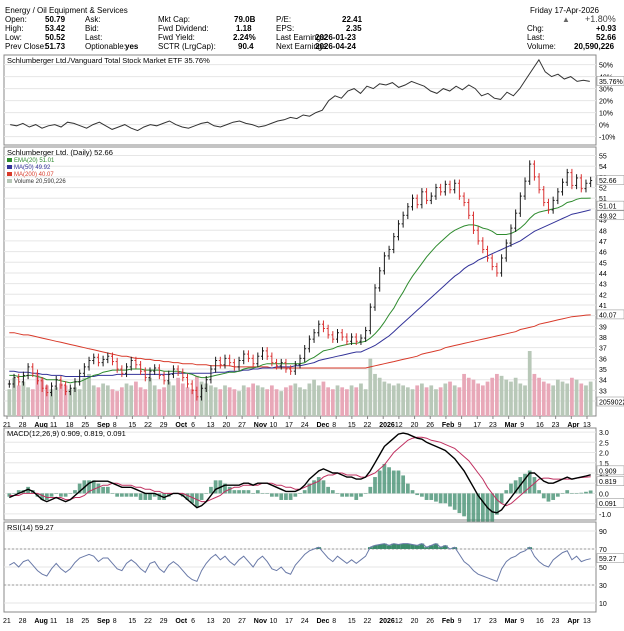 The width and height of the screenshot is (624, 631). I want to click on x-axis-label: 27, so click(242, 425).